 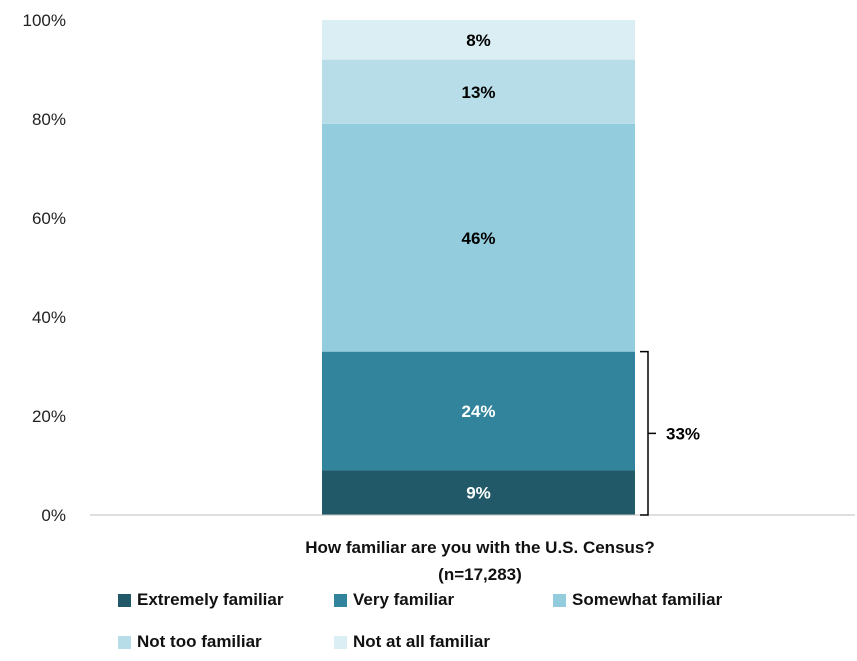 I want to click on segment-labels: 9% 24% 46% 13% 8%, so click(x=478, y=267).